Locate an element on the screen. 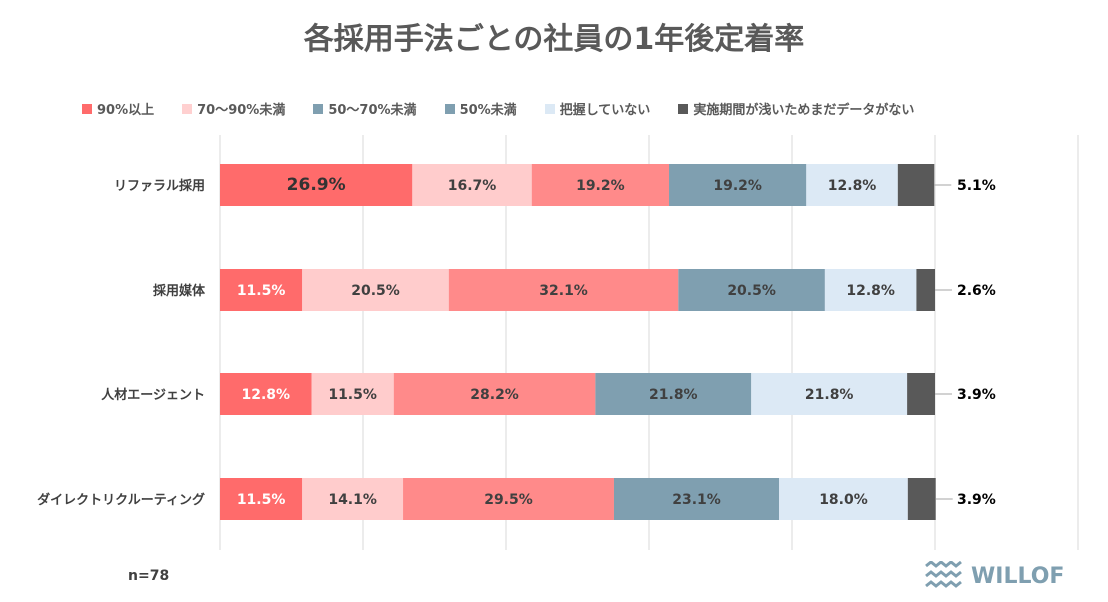 The image size is (1108, 602). category-label: リファラル採用 is located at coordinates (159, 186).